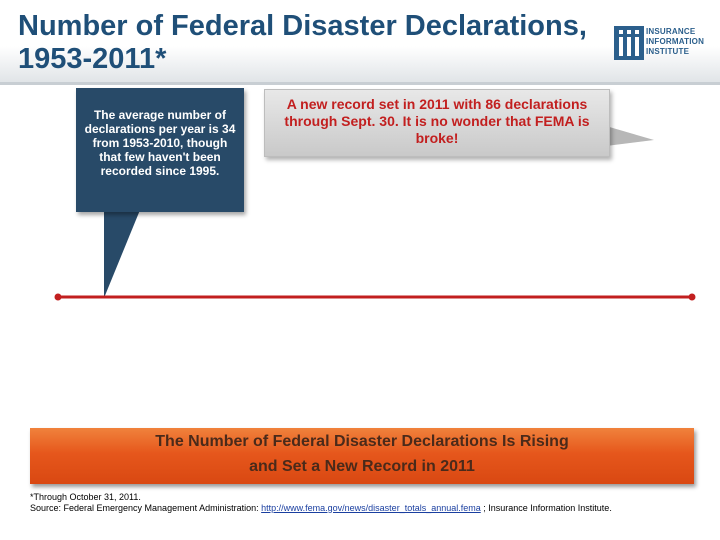 Image resolution: width=720 pixels, height=540 pixels. Describe the element at coordinates (122, 254) in the screenshot. I see `callout-left-pointer` at that location.